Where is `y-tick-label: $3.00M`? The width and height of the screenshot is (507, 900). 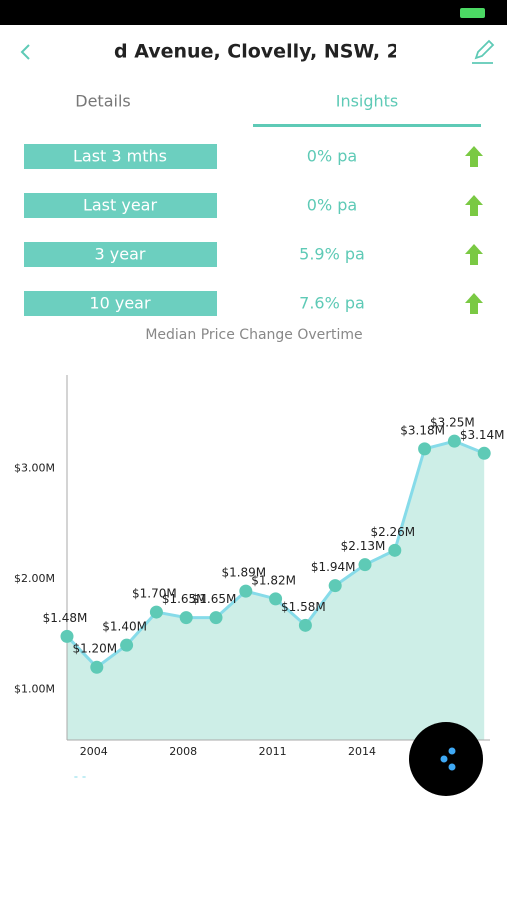 y-tick-label: $3.00M is located at coordinates (34, 468).